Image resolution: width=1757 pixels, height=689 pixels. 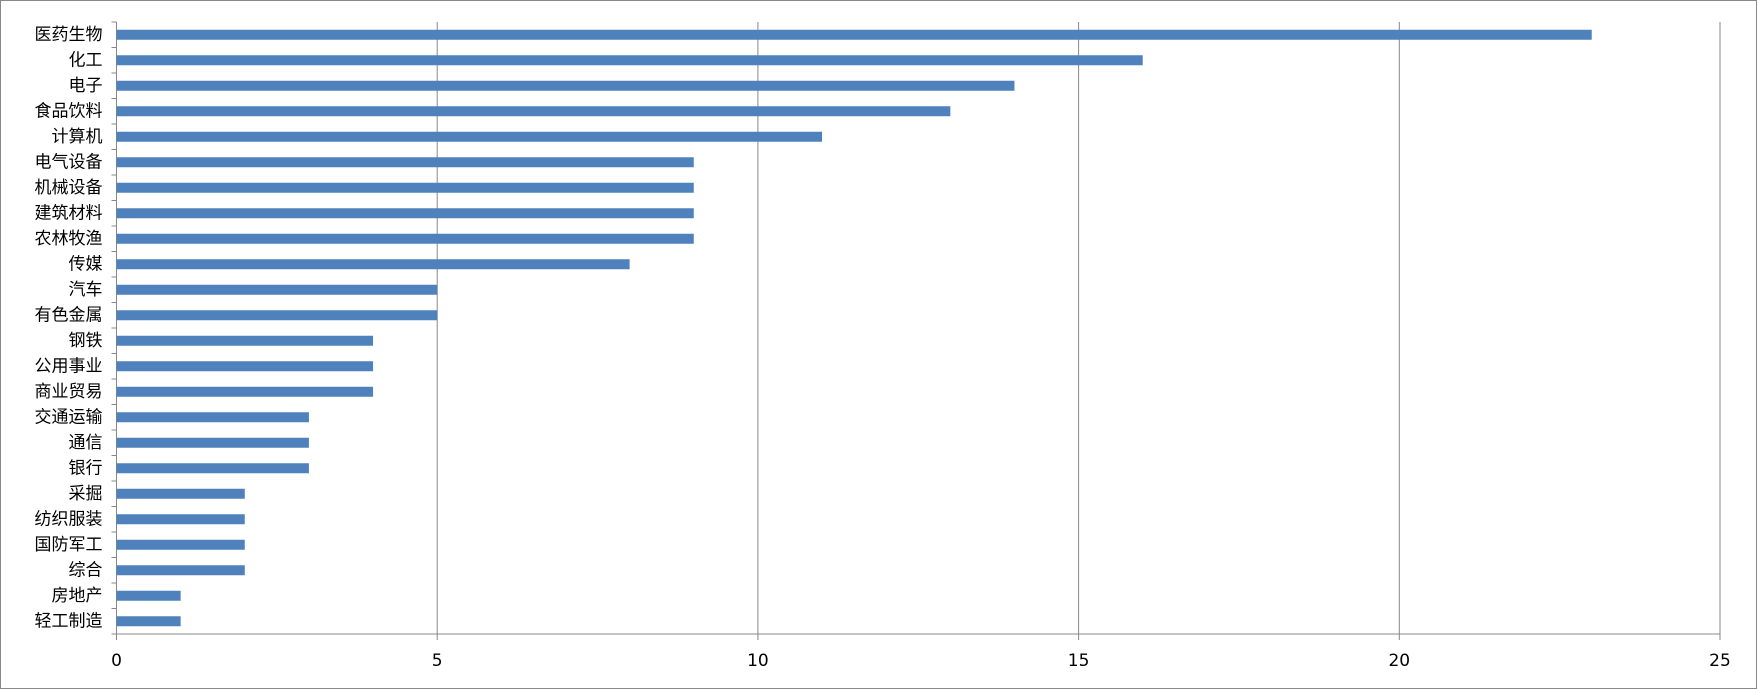 I want to click on x-tick-label: 5, so click(x=437, y=661).